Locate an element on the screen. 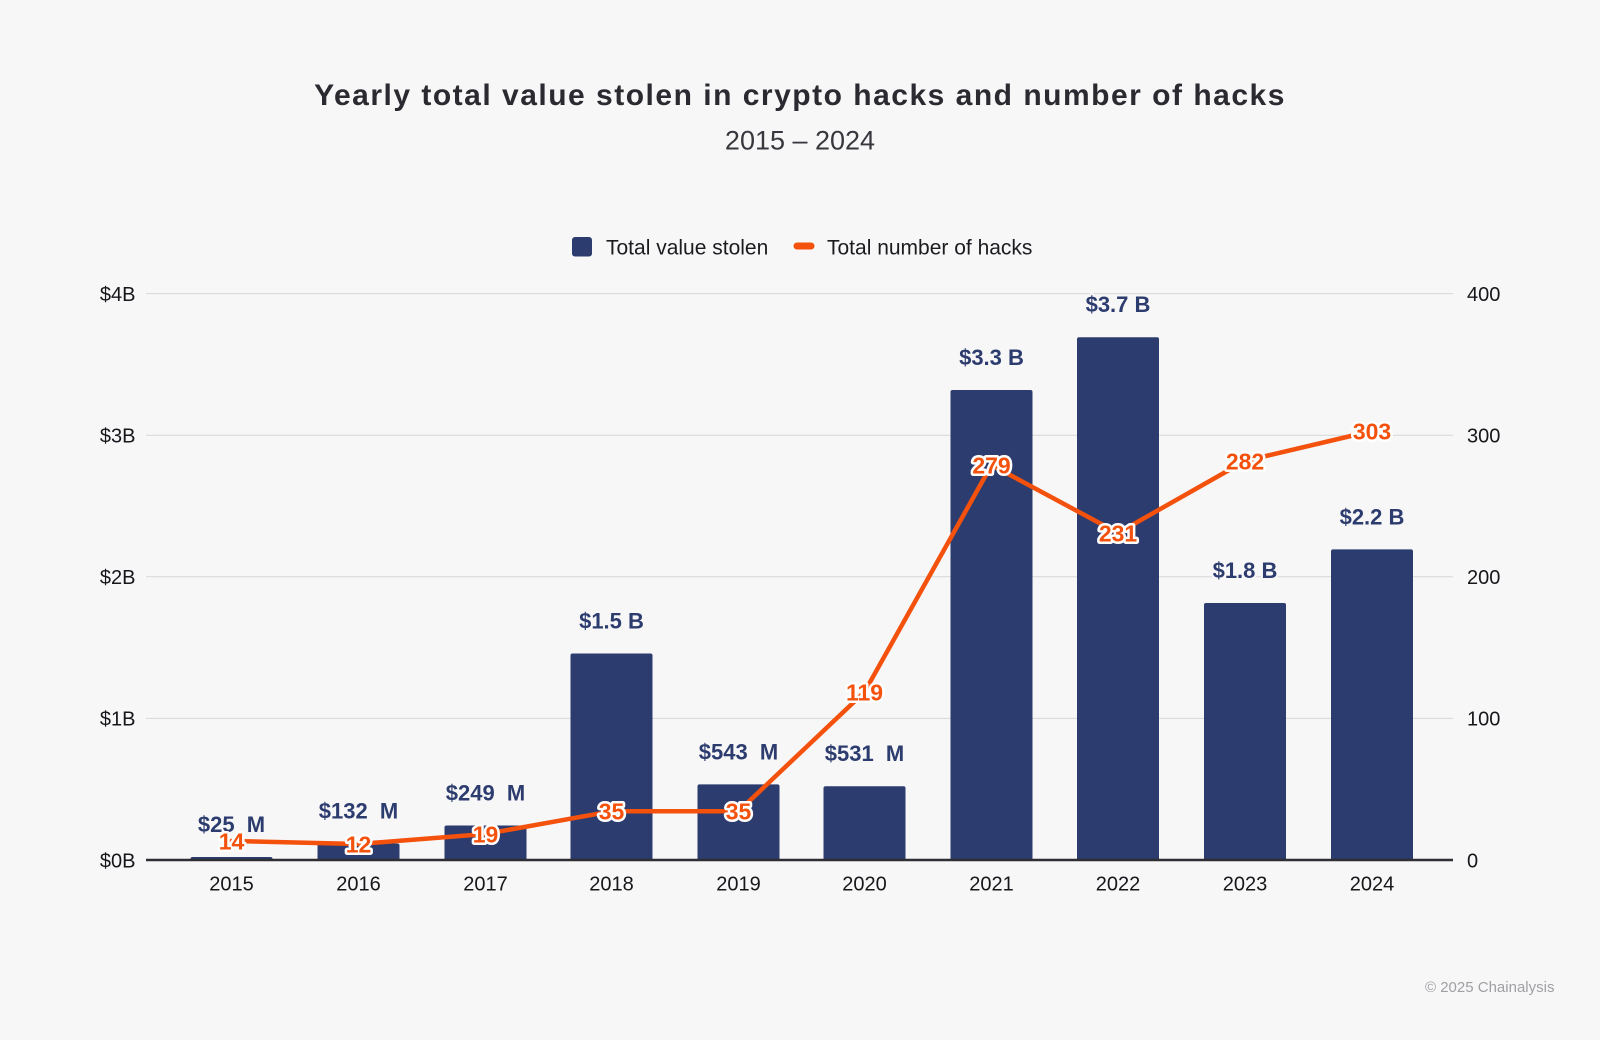 This screenshot has width=1600, height=1040. svg-text: $25 M is located at coordinates (231, 824).